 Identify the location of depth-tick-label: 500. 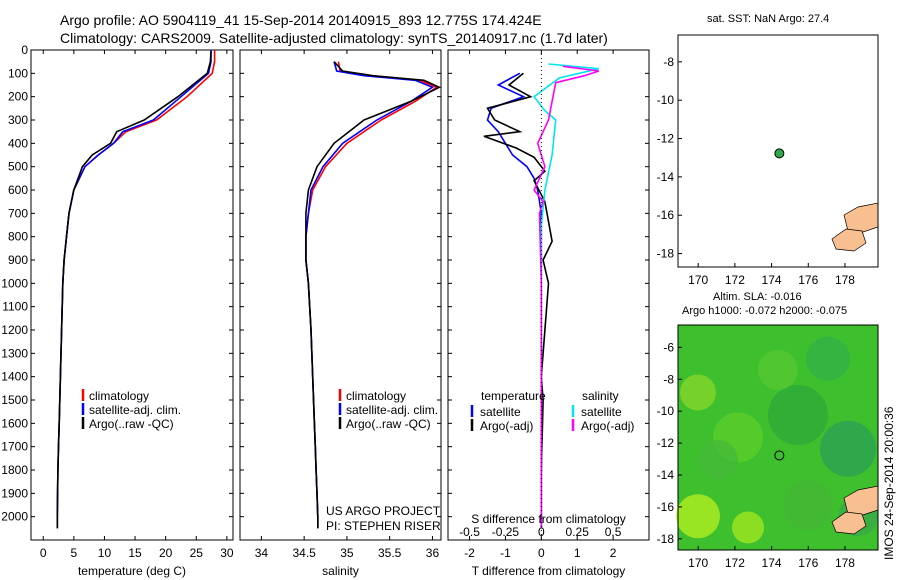
(18, 167).